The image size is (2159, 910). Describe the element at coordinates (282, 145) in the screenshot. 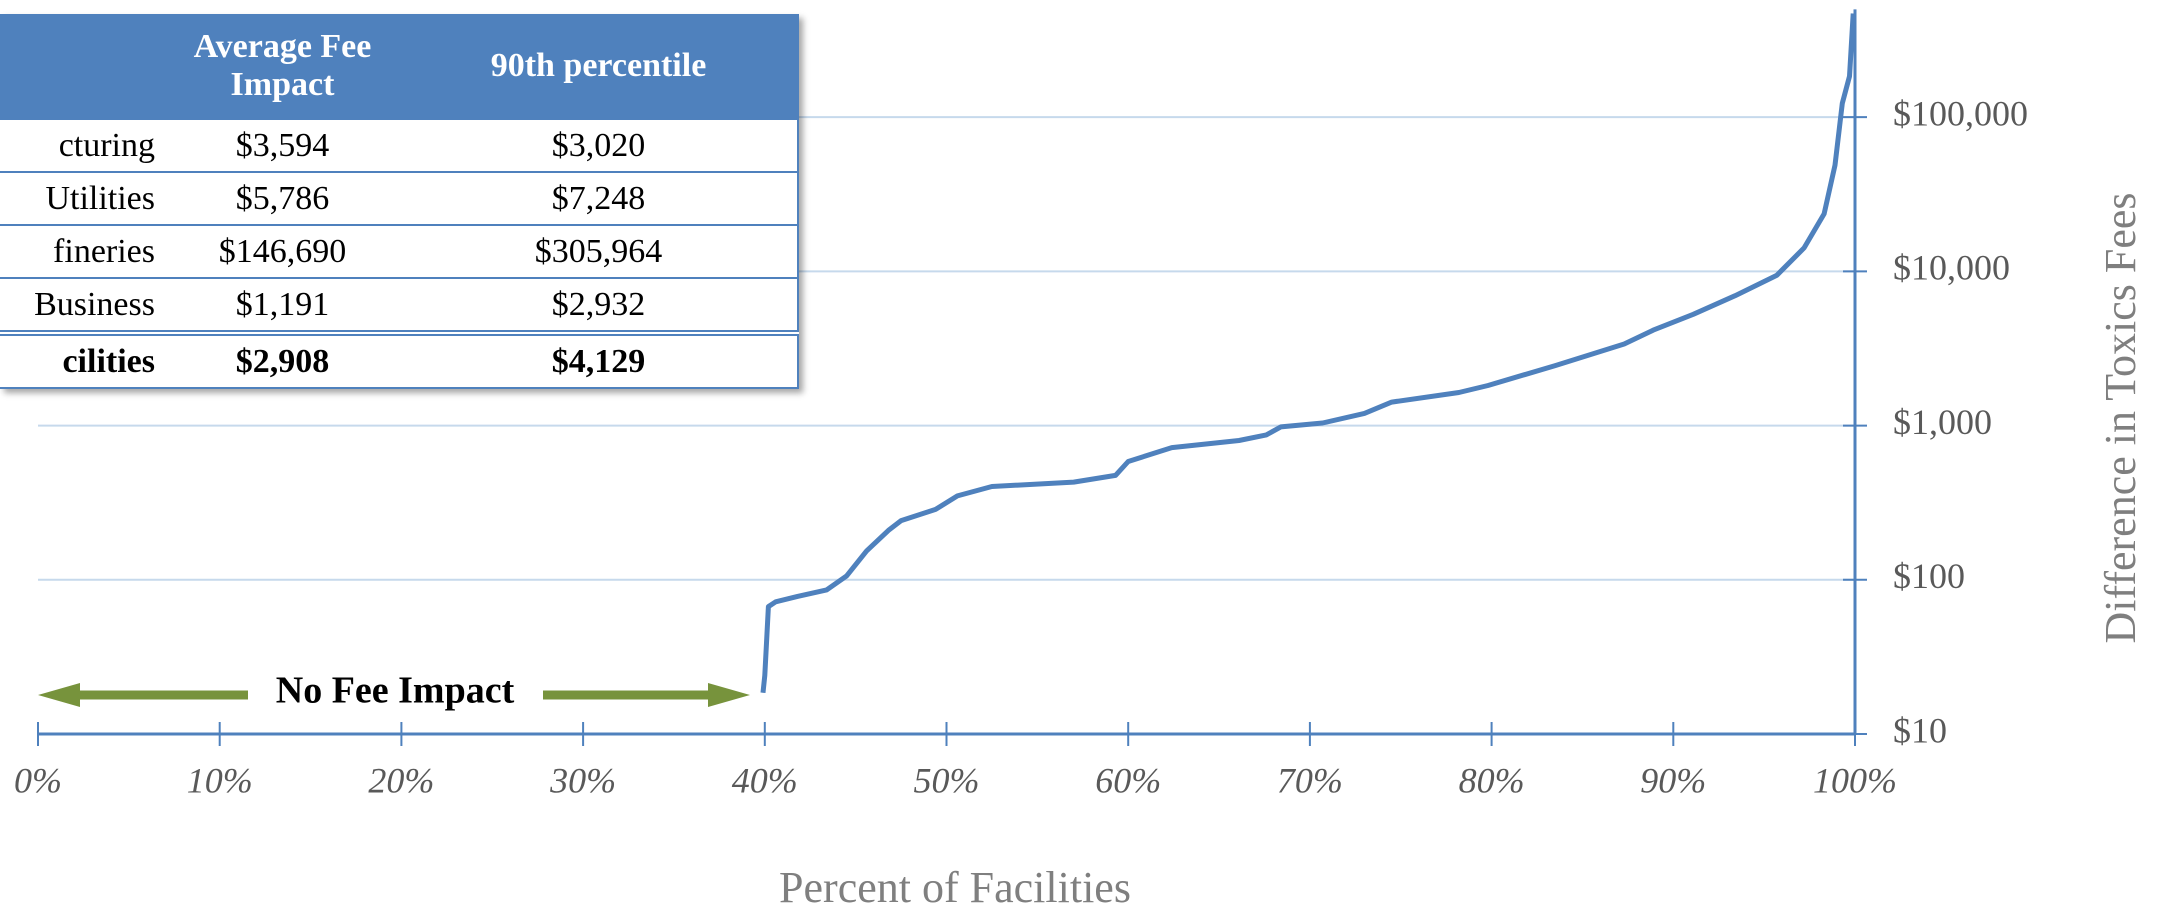

I see `table-cell: $3,594` at that location.